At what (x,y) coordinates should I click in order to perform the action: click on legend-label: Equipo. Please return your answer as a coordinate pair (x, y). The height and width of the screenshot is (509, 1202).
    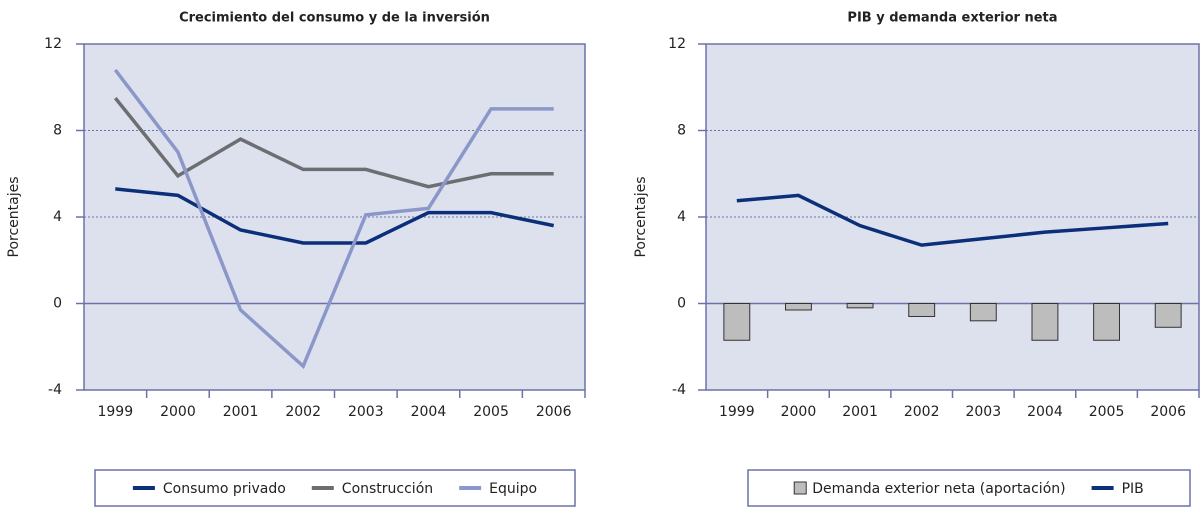
    Looking at the image, I should click on (513, 489).